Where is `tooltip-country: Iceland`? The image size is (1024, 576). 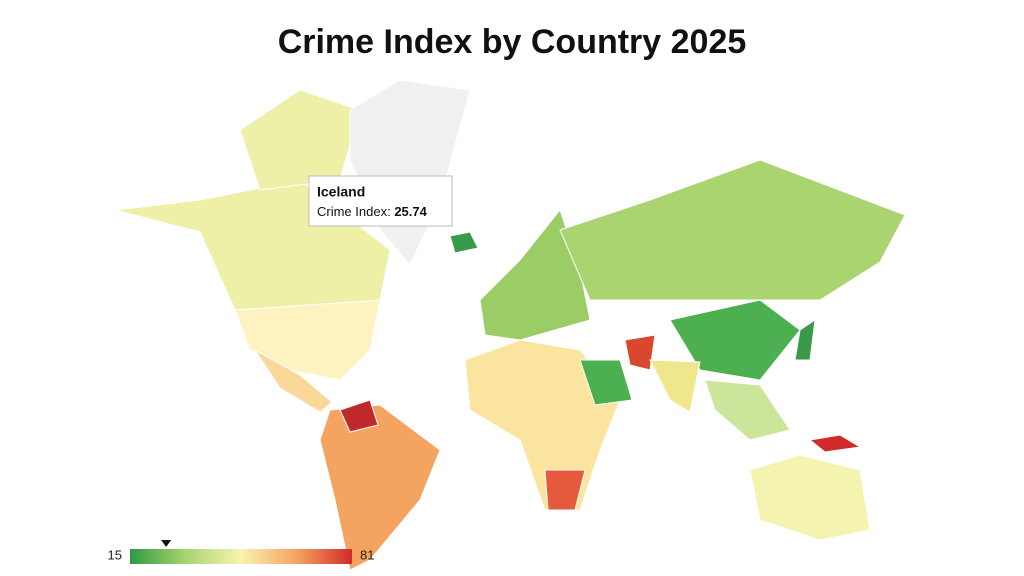
tooltip-country: Iceland is located at coordinates (341, 192).